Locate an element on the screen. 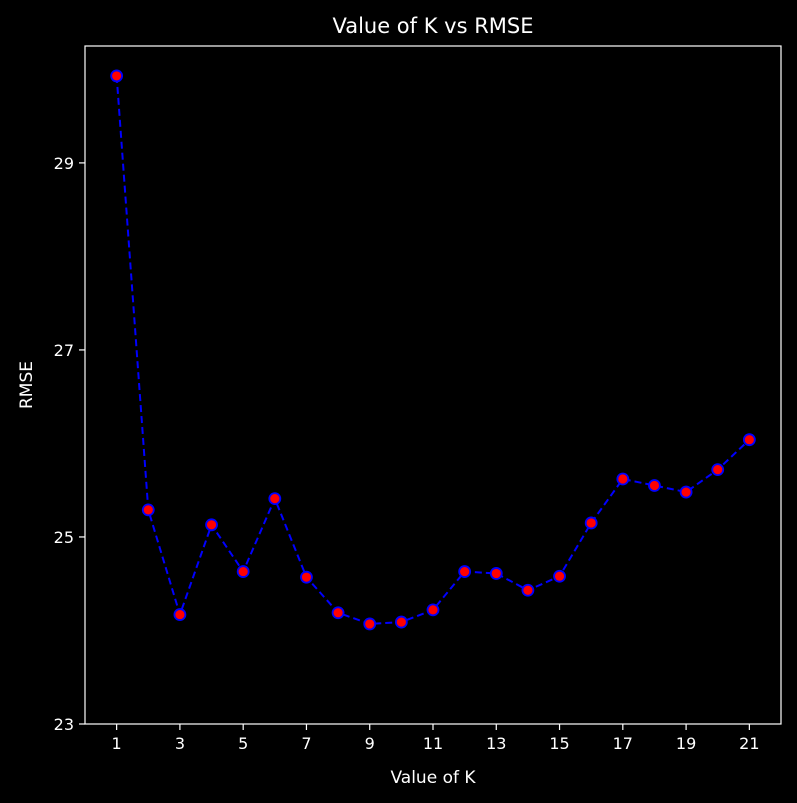  x-tick-label: 15 is located at coordinates (559, 743).